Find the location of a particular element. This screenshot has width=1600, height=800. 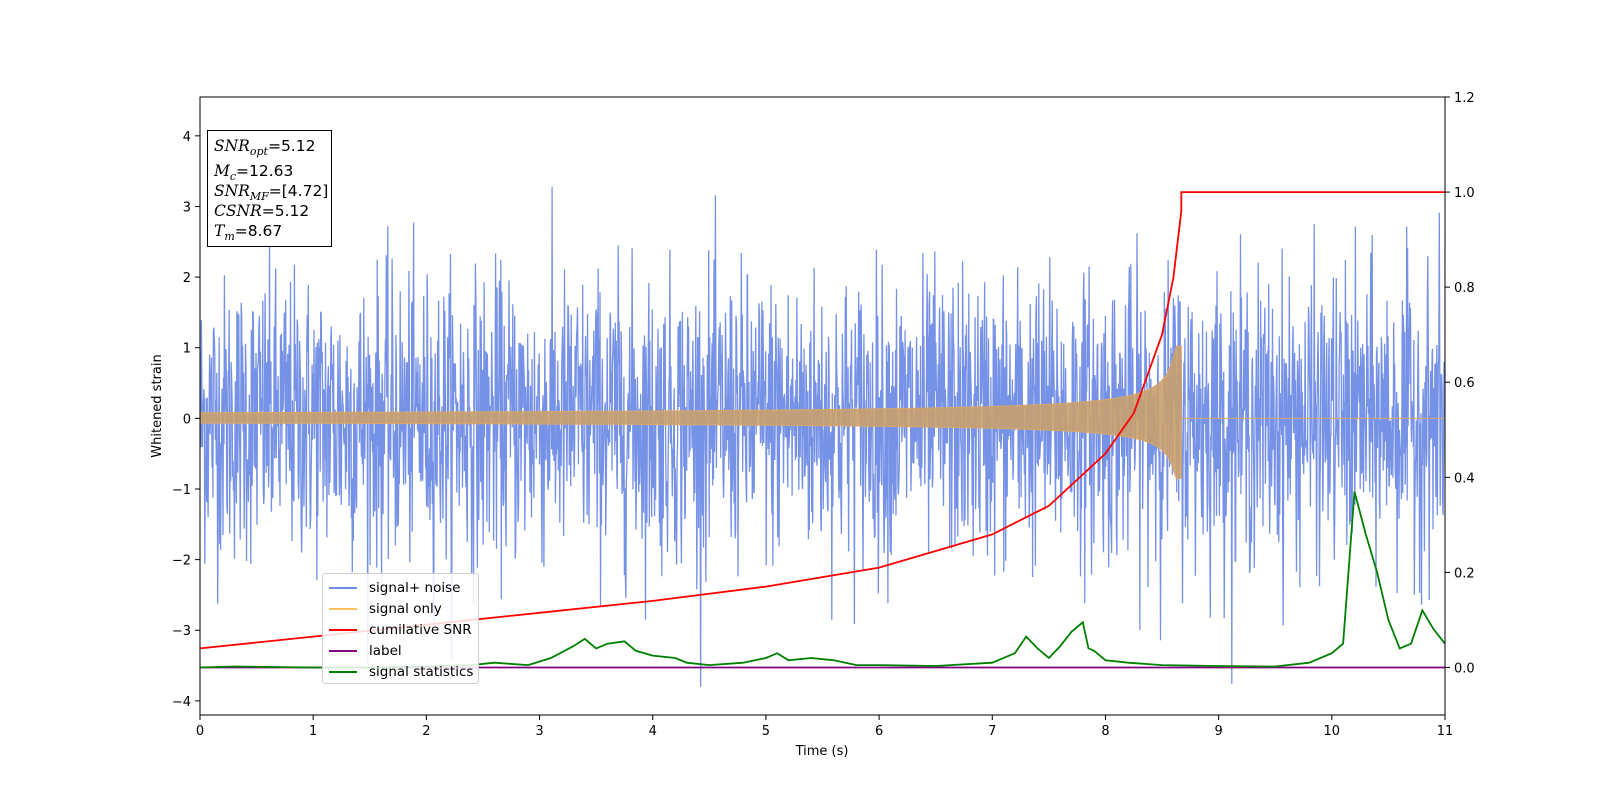

x-axis: 0 1 2 3 4 5 6 7 8 9 10 11 is located at coordinates (824, 727).